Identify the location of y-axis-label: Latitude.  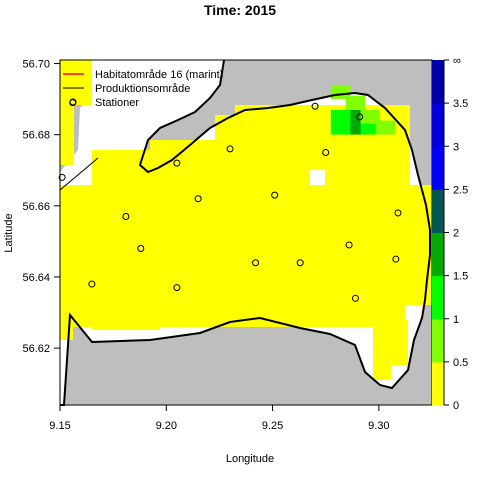
(9, 232).